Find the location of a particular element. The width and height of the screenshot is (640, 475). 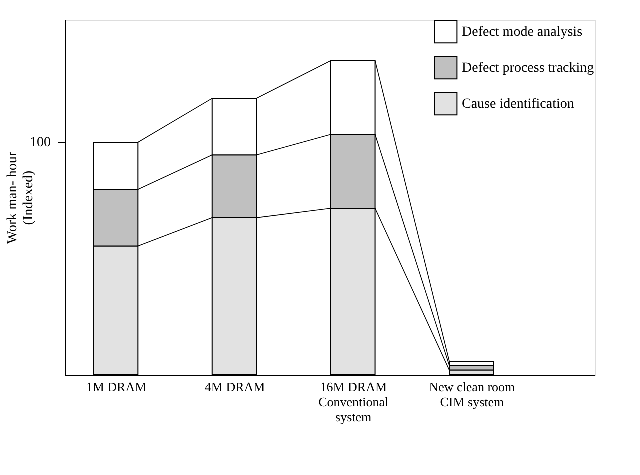

x-tick-label: 4M DRAM is located at coordinates (235, 387).